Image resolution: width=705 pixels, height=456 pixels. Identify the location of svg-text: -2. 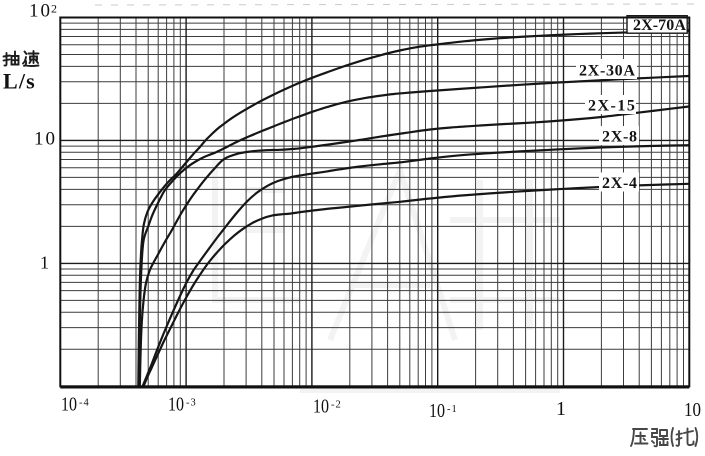
(336, 405).